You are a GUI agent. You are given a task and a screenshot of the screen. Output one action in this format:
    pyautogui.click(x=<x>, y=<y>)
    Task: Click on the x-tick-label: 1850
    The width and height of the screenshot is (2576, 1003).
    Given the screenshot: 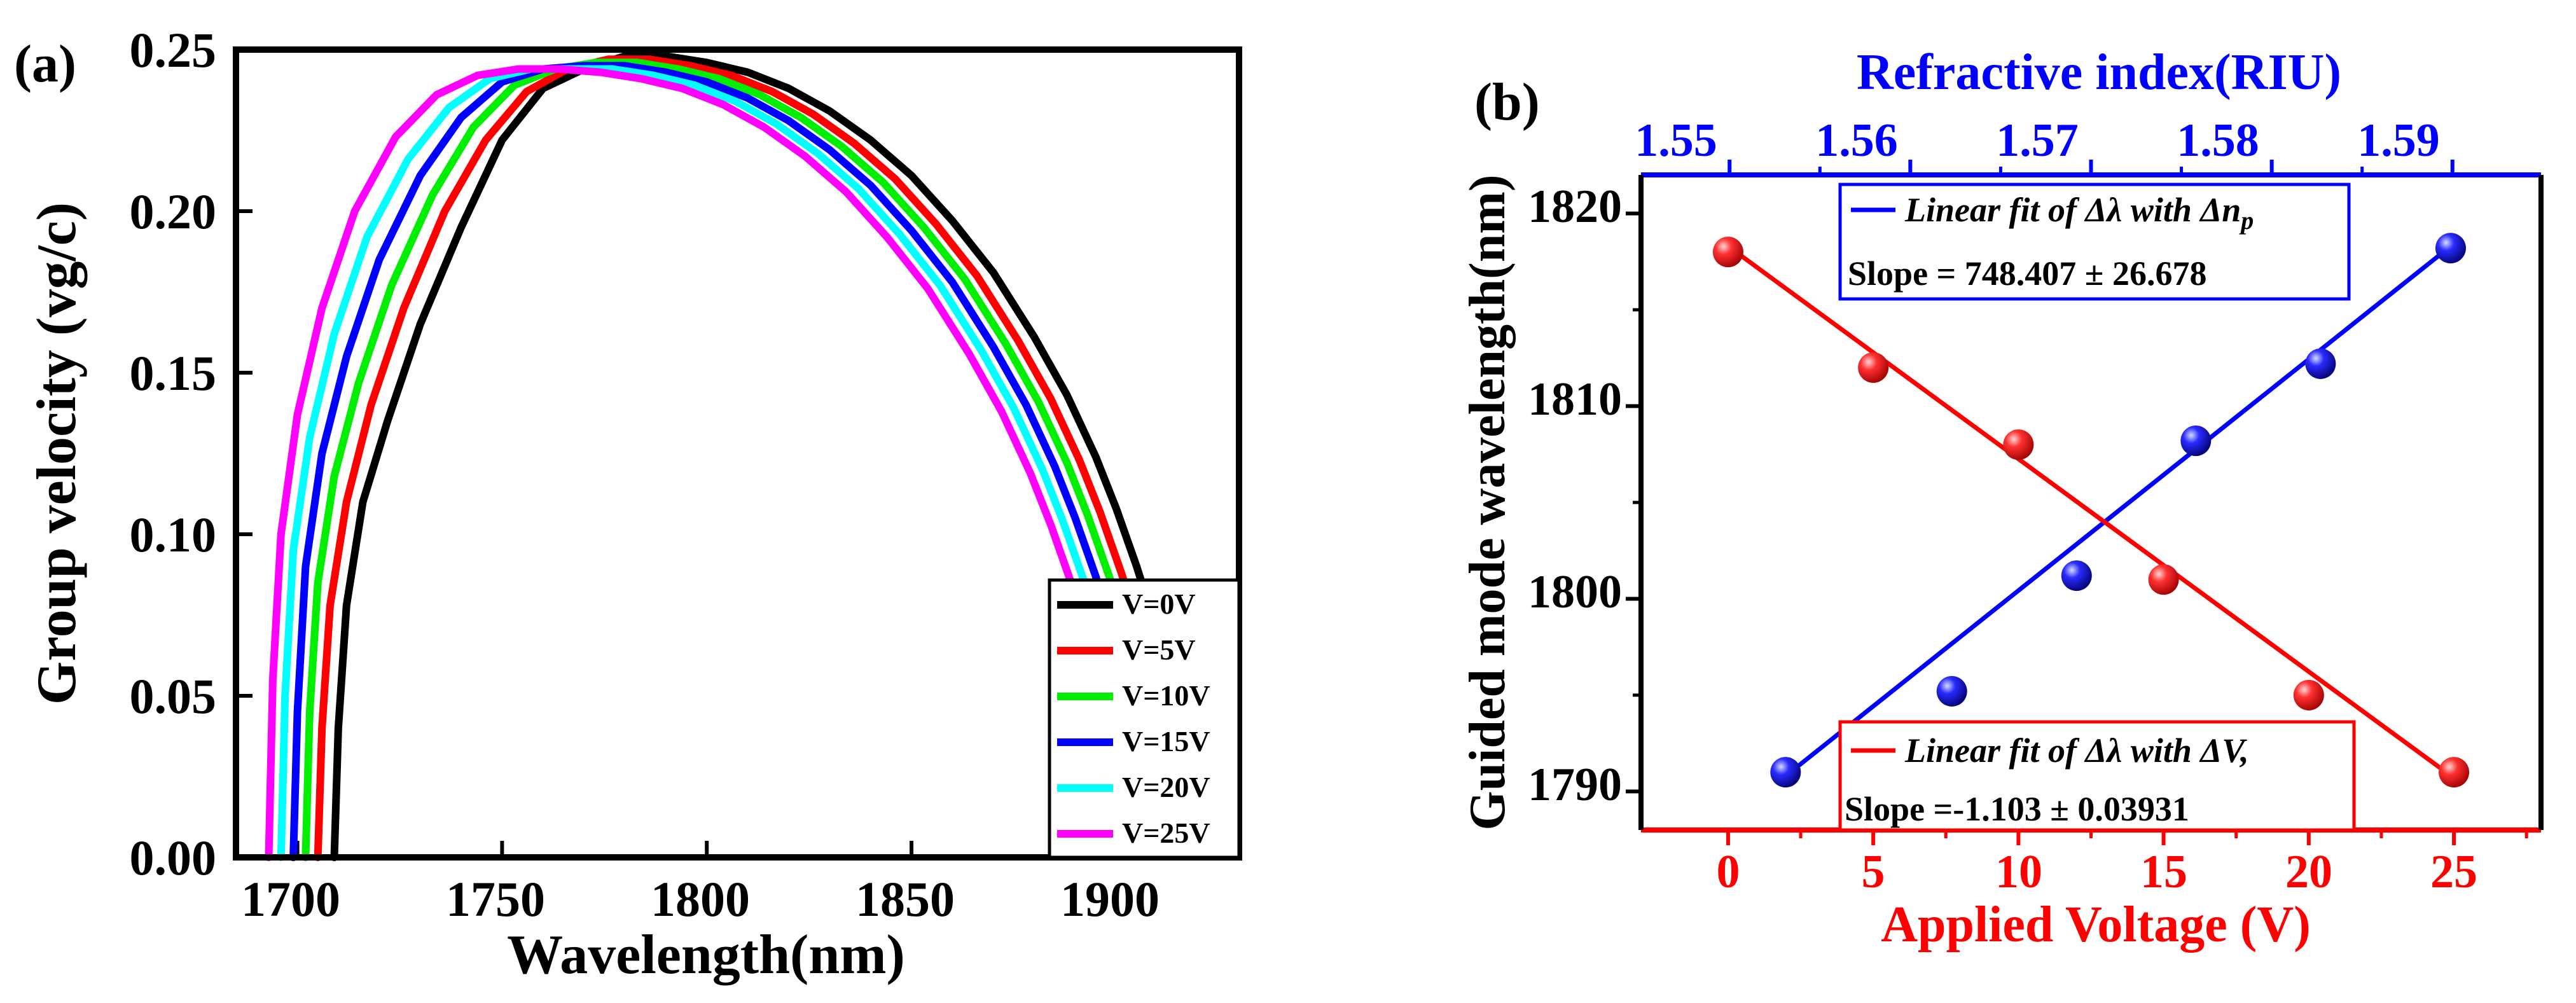 What is the action you would take?
    pyautogui.click(x=905, y=899)
    